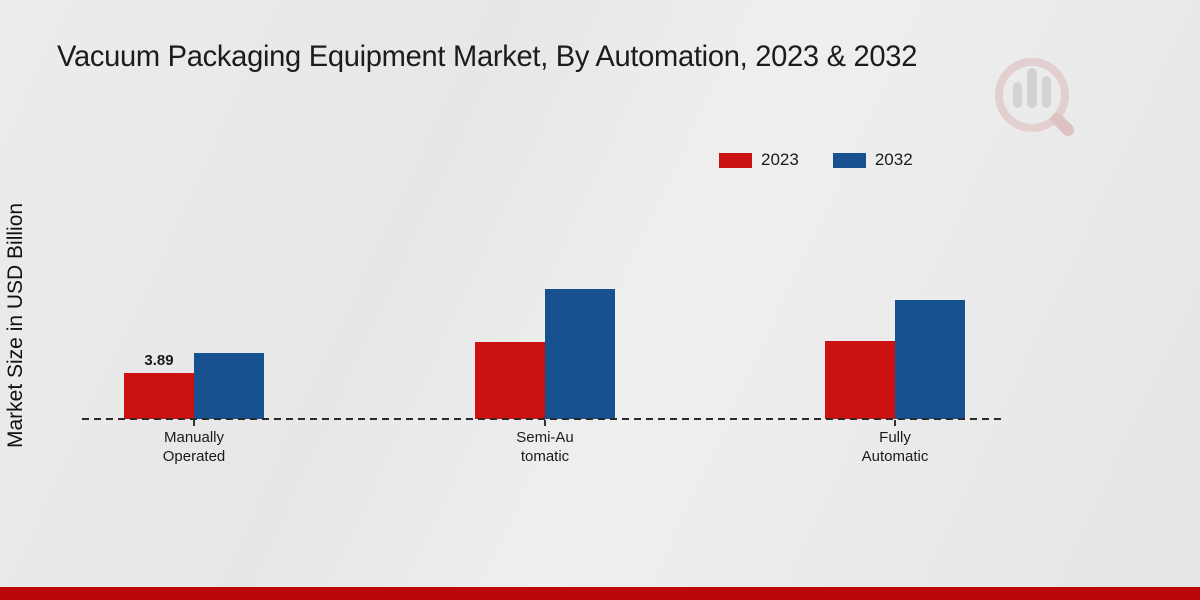 The image size is (1200, 600). What do you see at coordinates (872, 160) in the screenshot?
I see `legend-item-2032: 2032` at bounding box center [872, 160].